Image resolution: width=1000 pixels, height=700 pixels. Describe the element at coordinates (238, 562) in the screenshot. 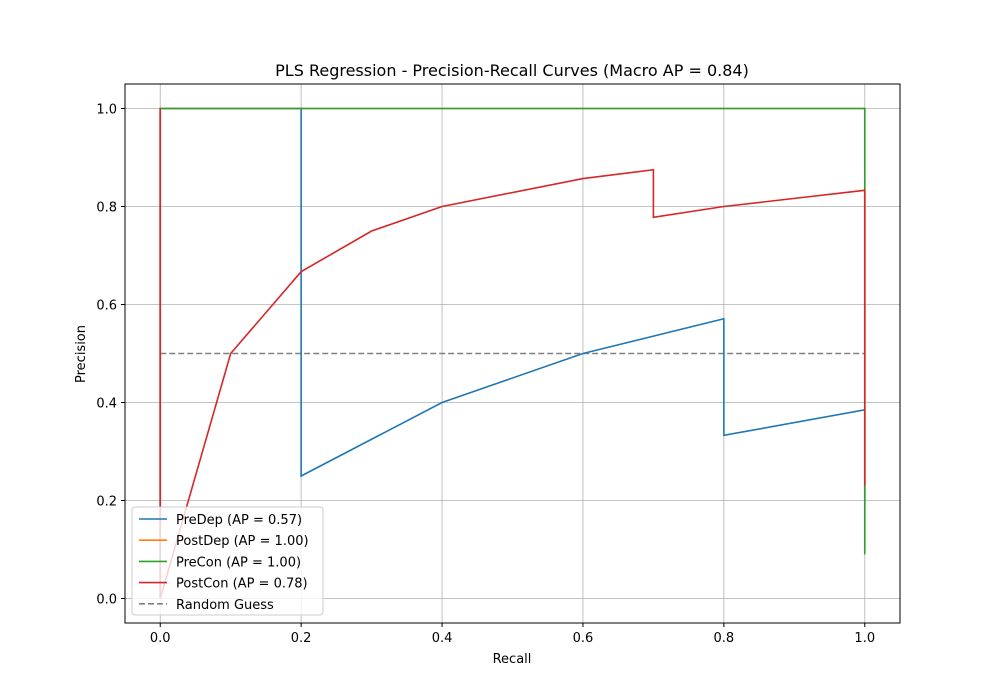

I see `legend-label: PreCon (AP = 1.00)` at that location.